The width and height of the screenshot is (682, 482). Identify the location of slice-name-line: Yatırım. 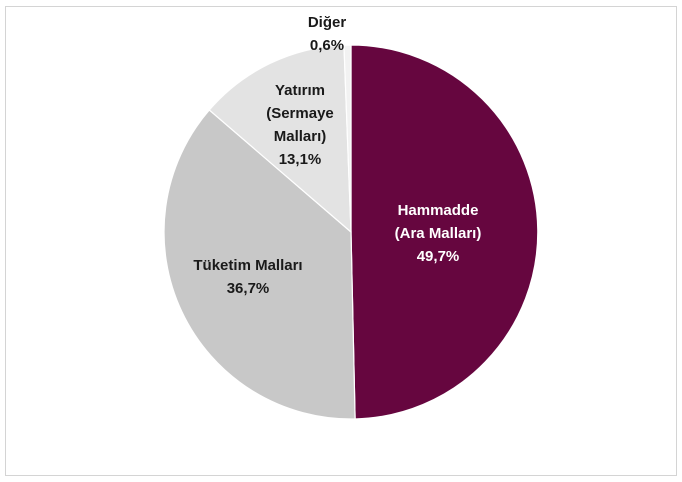
(300, 90).